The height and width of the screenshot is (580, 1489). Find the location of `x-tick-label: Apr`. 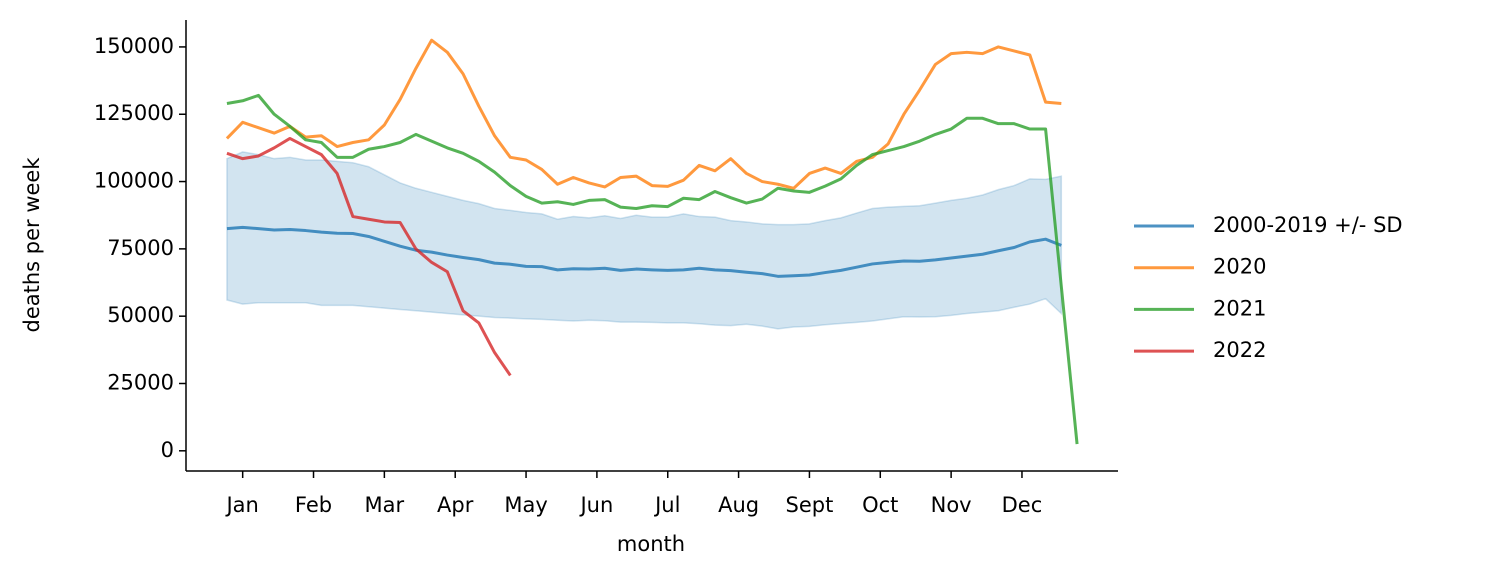

x-tick-label: Apr is located at coordinates (455, 505).